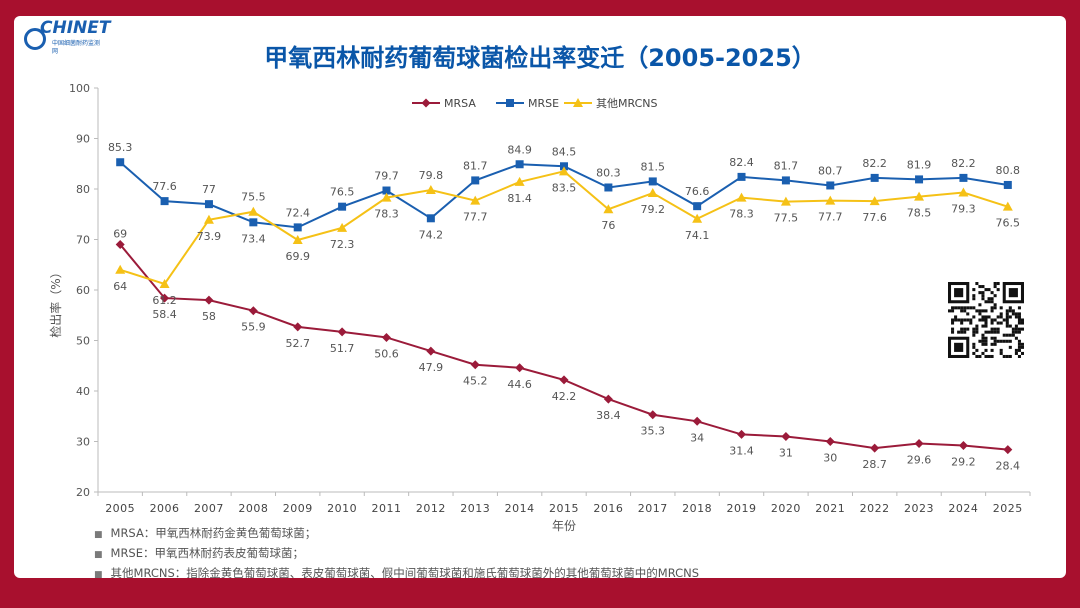  What do you see at coordinates (75, 28) in the screenshot?
I see `logo-name: CHINET` at bounding box center [75, 28].